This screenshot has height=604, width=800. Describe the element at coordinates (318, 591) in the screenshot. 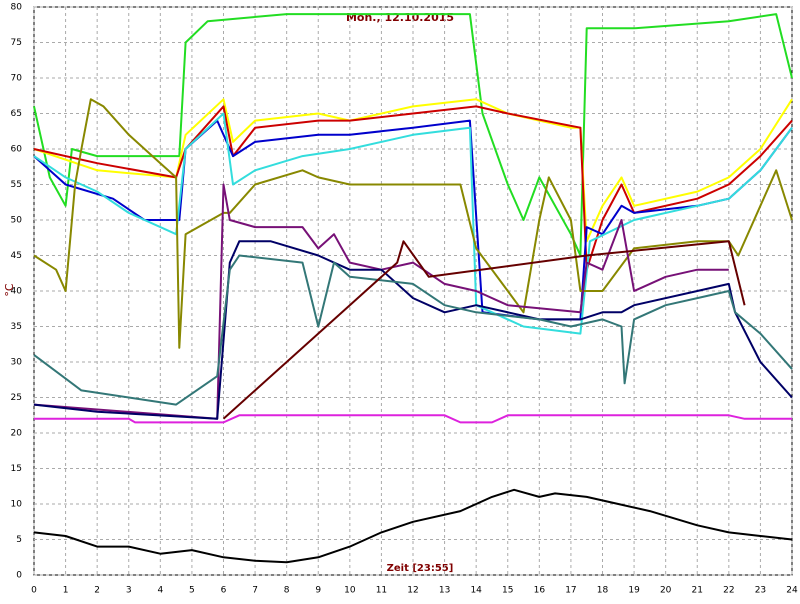

I see `x-tick-label: 9` at that location.